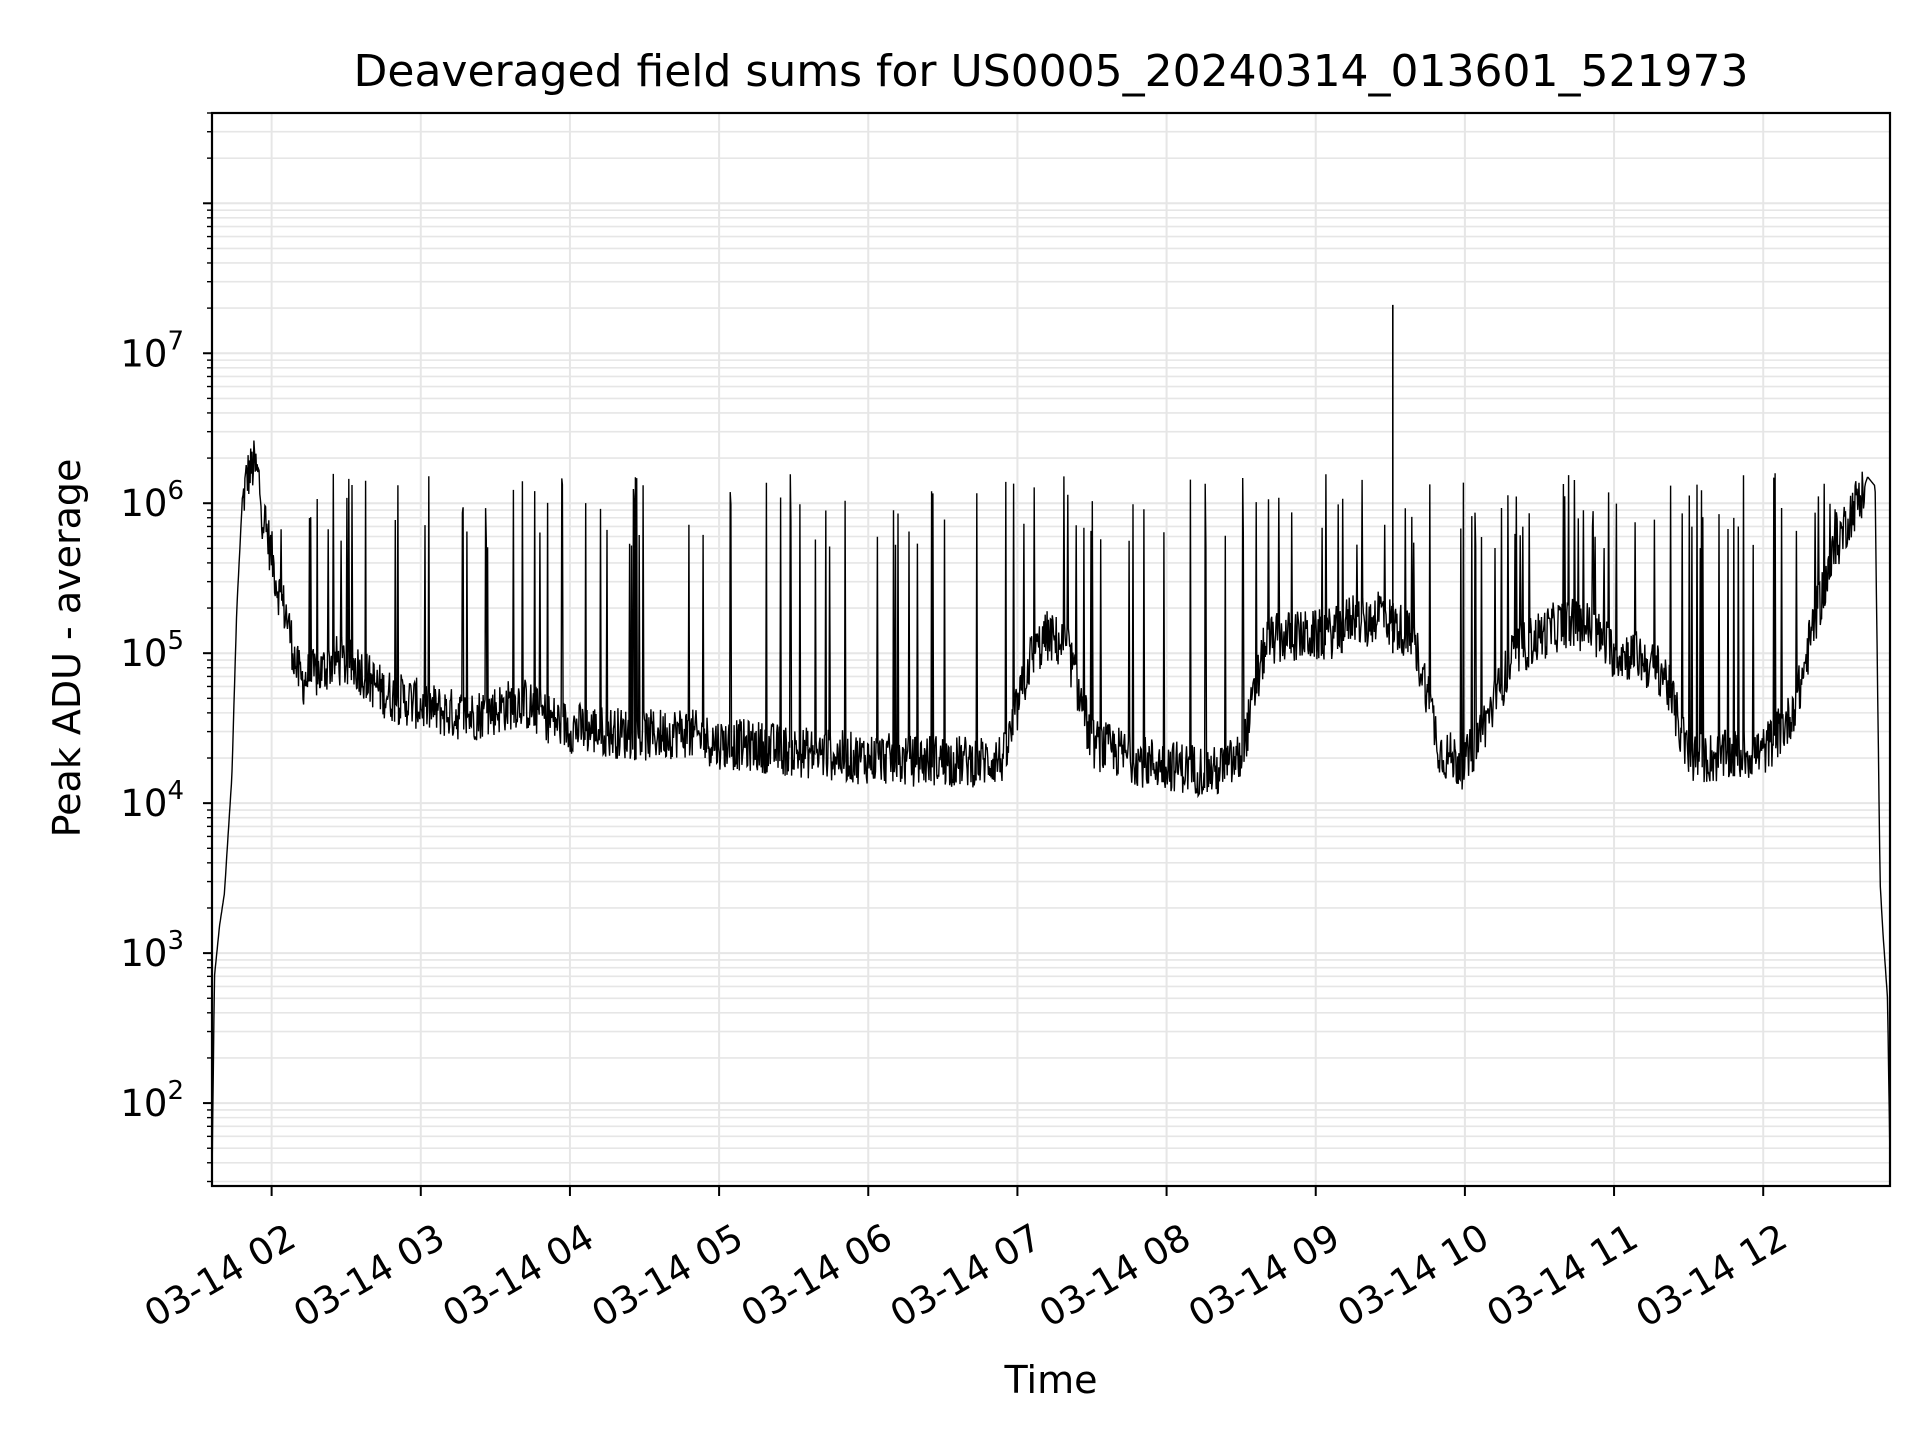  What do you see at coordinates (668, 1275) in the screenshot?
I see `x-tick-label: 03-14 05` at bounding box center [668, 1275].